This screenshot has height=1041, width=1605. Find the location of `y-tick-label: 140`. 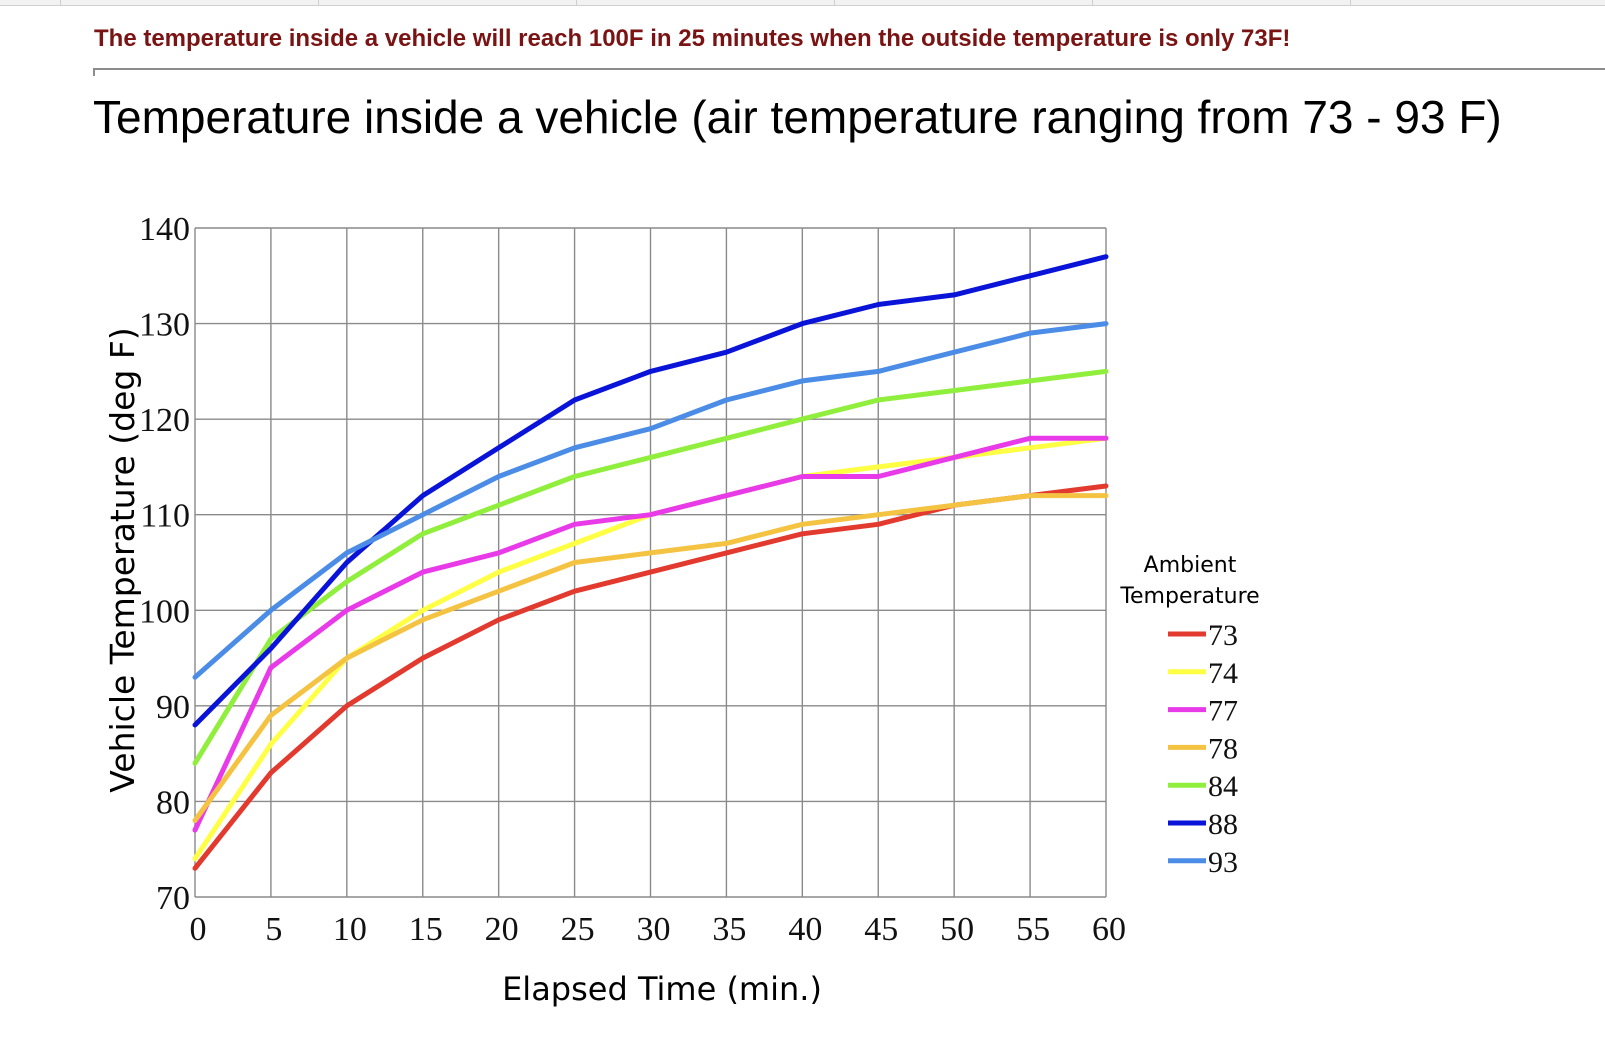

y-tick-label: 140 is located at coordinates (164, 229).